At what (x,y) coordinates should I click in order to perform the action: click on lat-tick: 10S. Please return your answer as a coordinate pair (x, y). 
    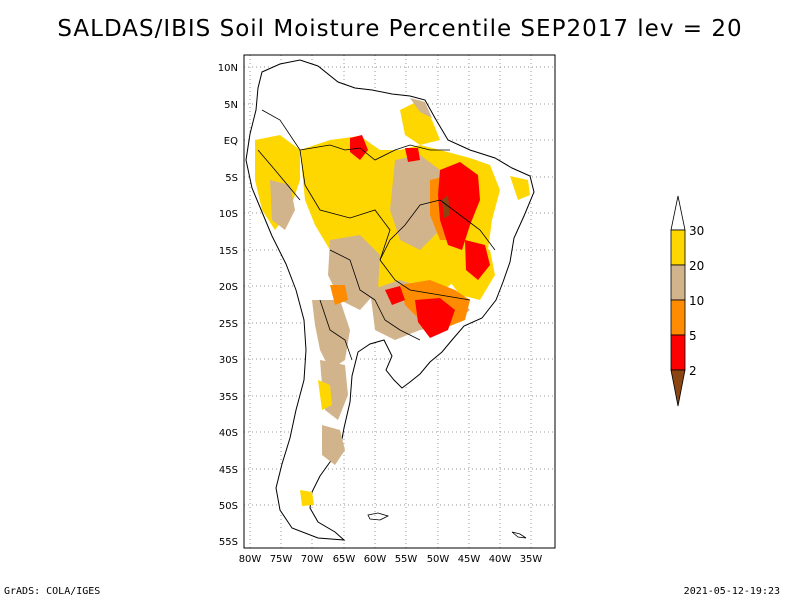
    Looking at the image, I should click on (228, 214).